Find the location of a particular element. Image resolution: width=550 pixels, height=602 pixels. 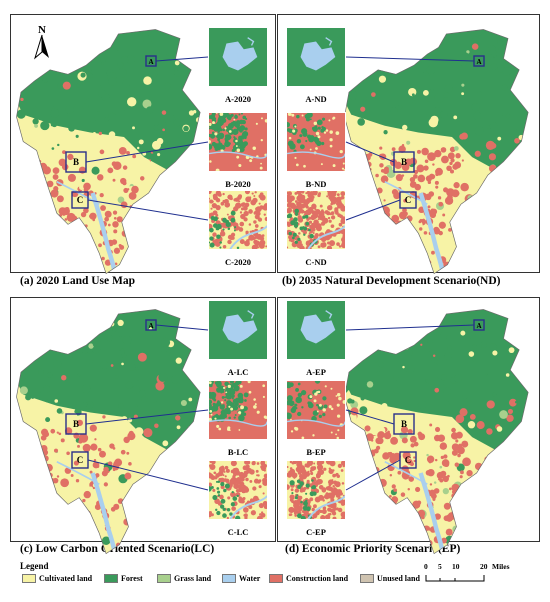

inset-C-ND is located at coordinates (316, 220).